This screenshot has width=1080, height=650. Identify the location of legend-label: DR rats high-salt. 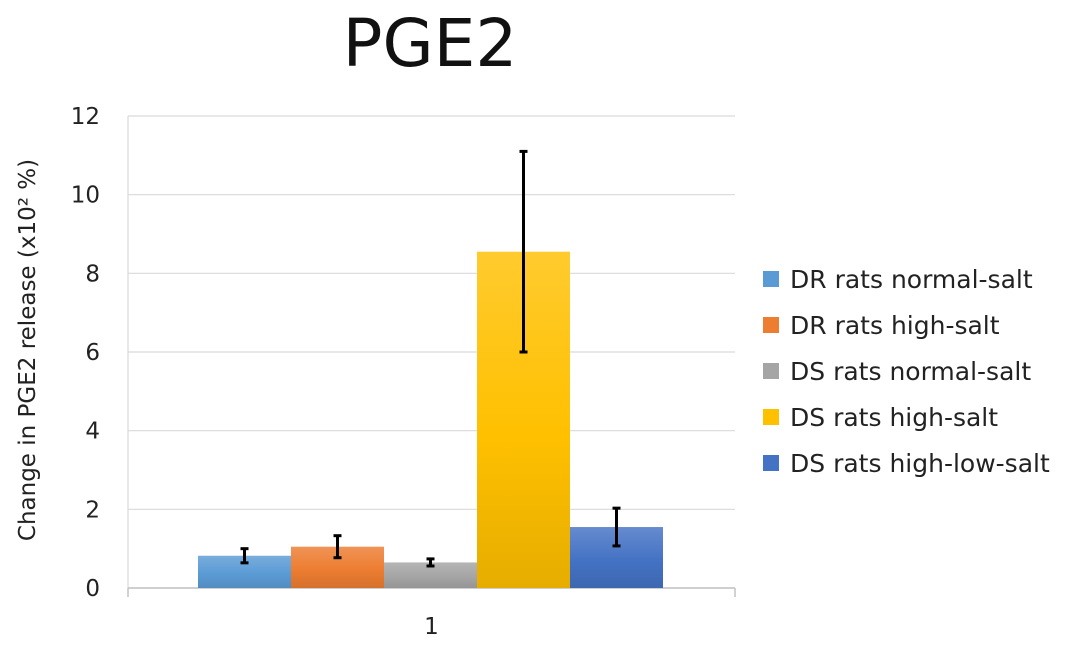
(895, 325).